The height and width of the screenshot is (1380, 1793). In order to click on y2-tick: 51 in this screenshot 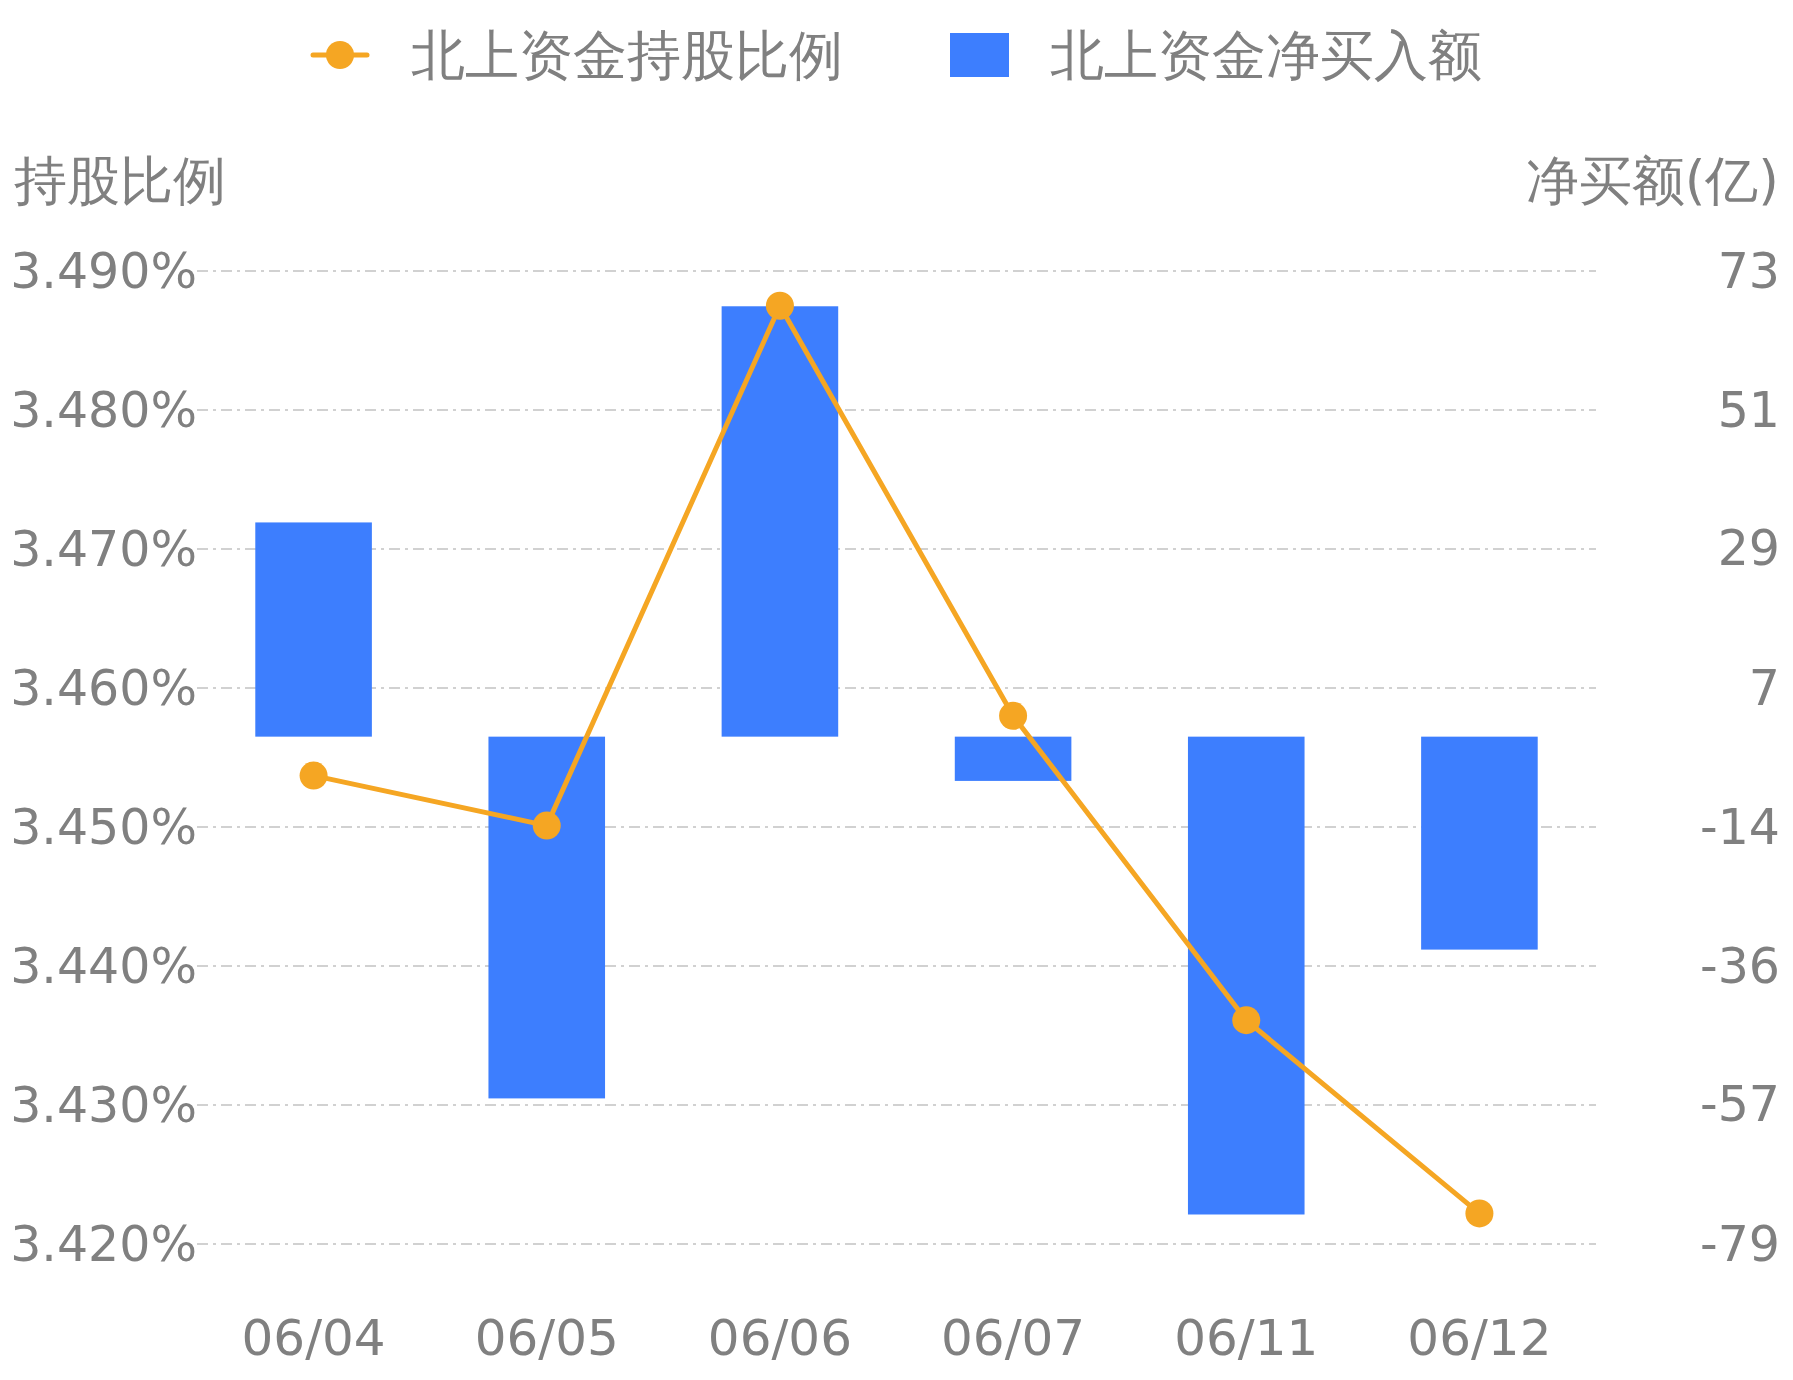, I will do `click(1748, 410)`.